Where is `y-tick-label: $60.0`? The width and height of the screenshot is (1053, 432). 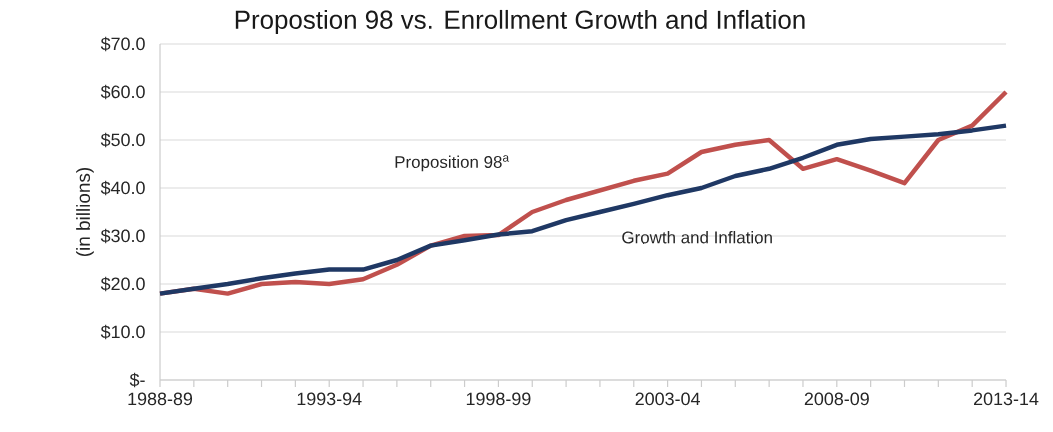
y-tick-label: $60.0 is located at coordinates (122, 92).